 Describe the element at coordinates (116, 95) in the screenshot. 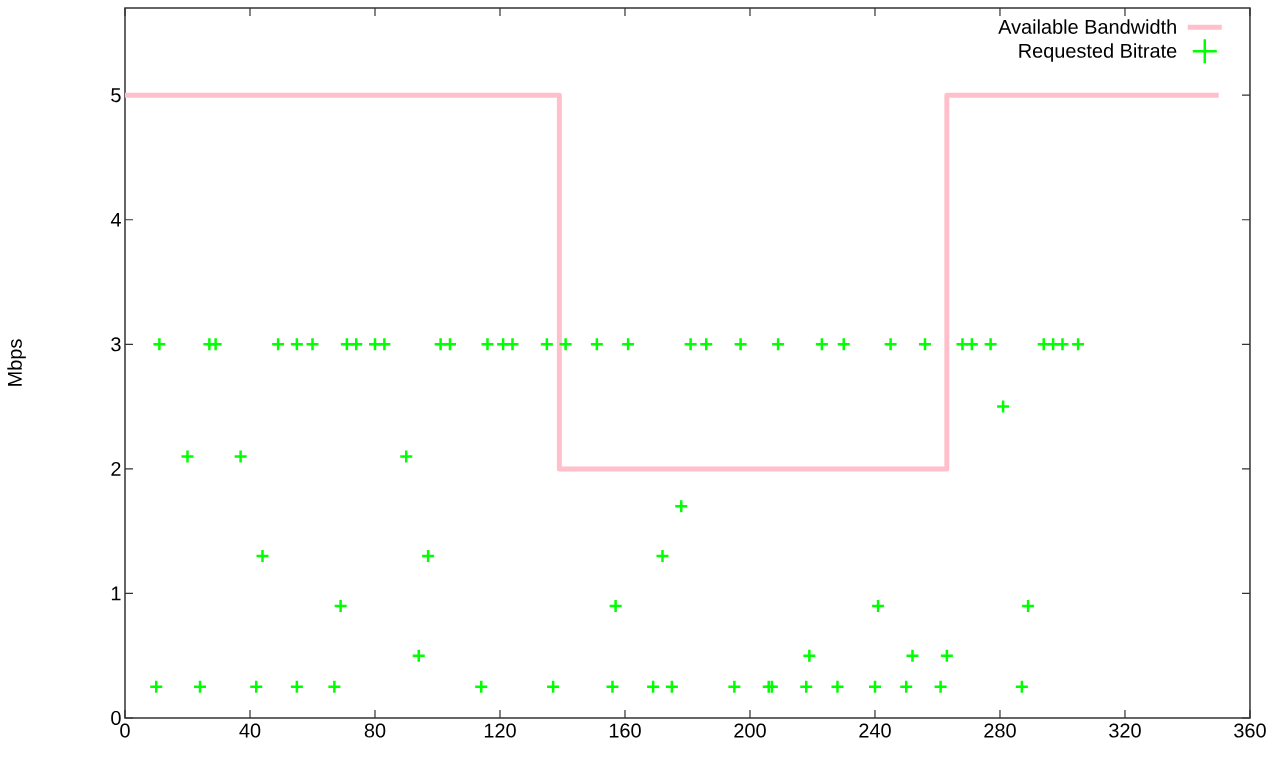

I see `y-tick-label: 5` at that location.